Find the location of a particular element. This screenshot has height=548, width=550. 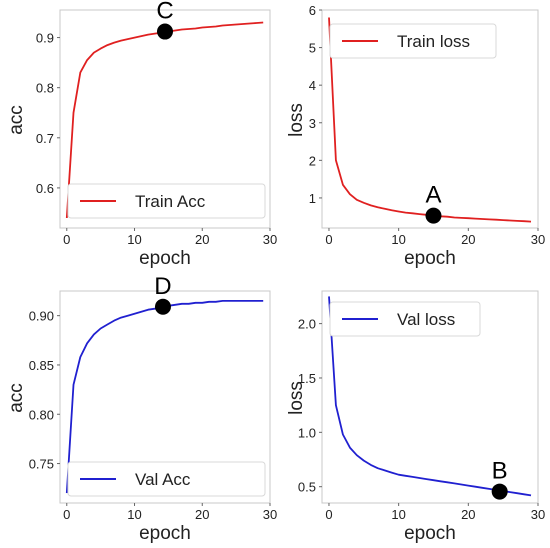

chart-2-x-tick-label: 30 is located at coordinates (538, 239).